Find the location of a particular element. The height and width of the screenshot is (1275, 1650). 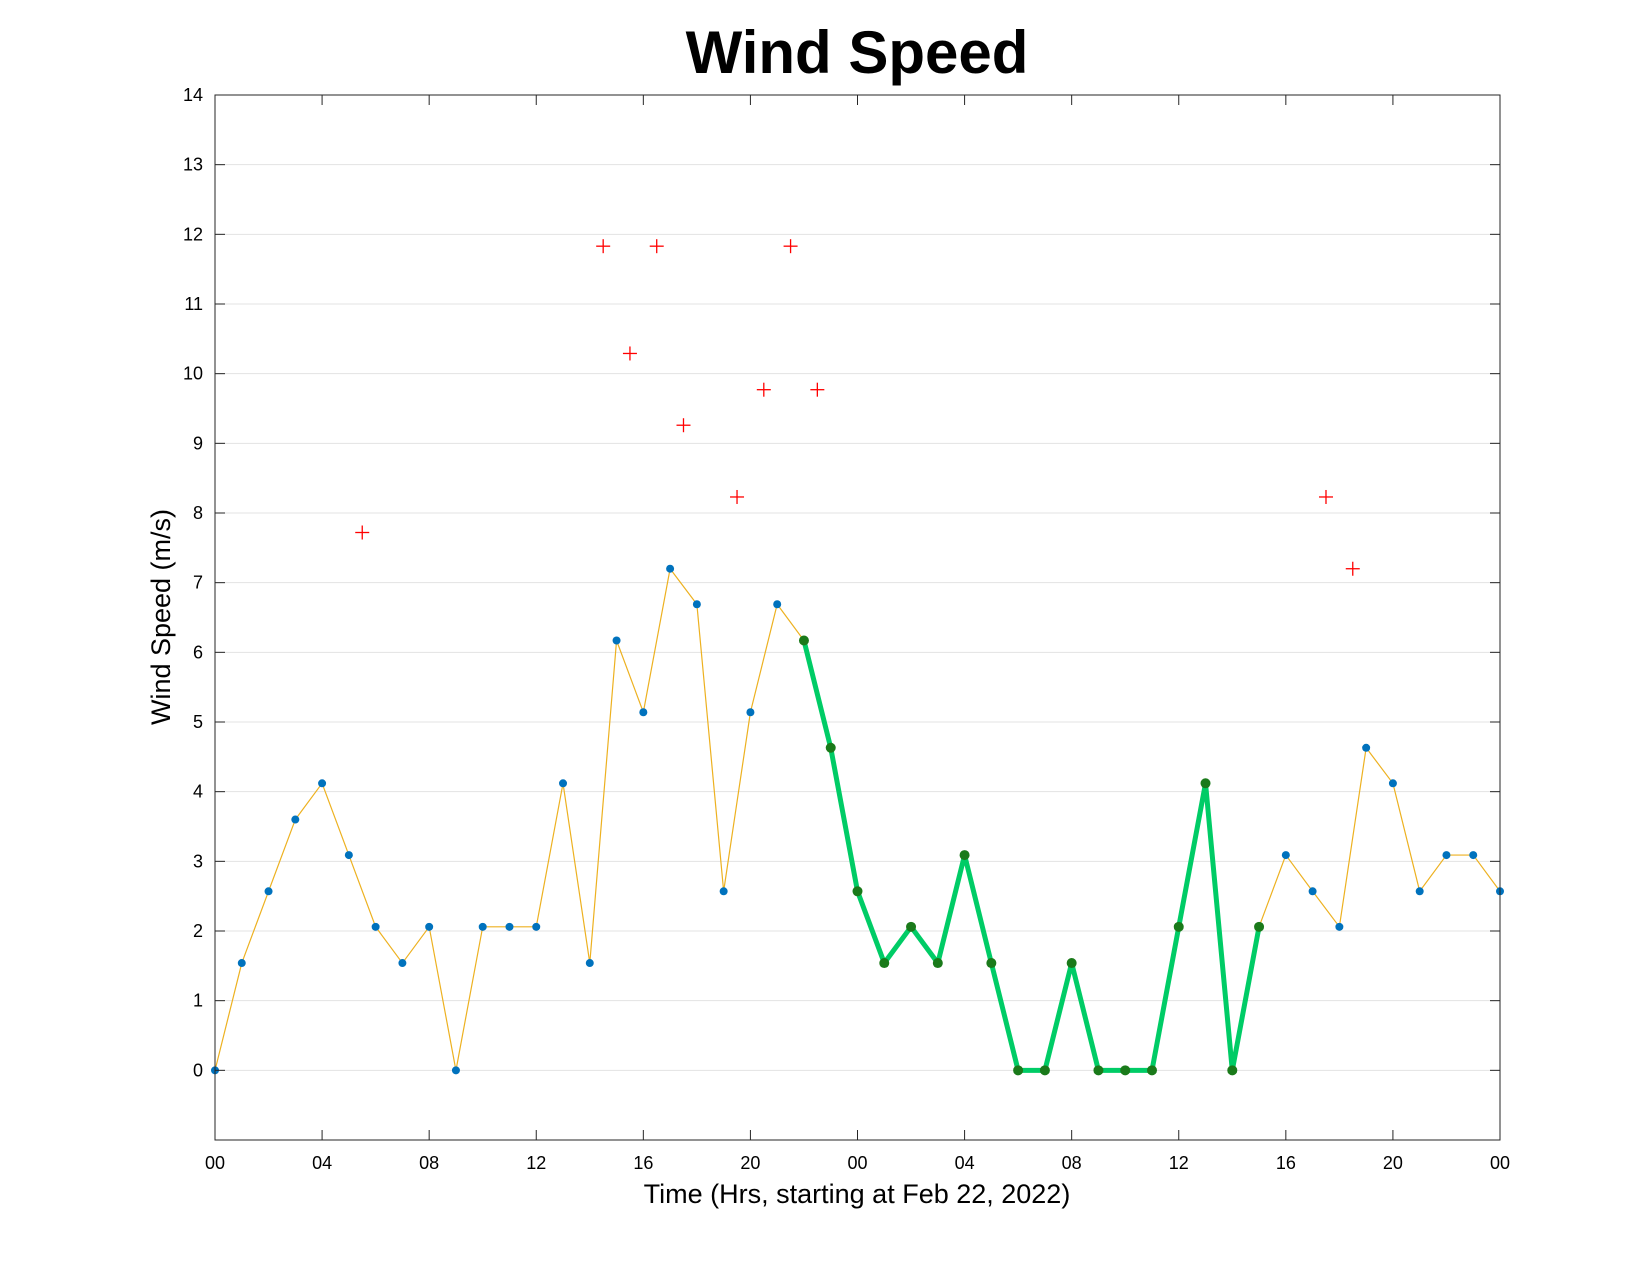

y-tick-label: 10 is located at coordinates (193, 374).